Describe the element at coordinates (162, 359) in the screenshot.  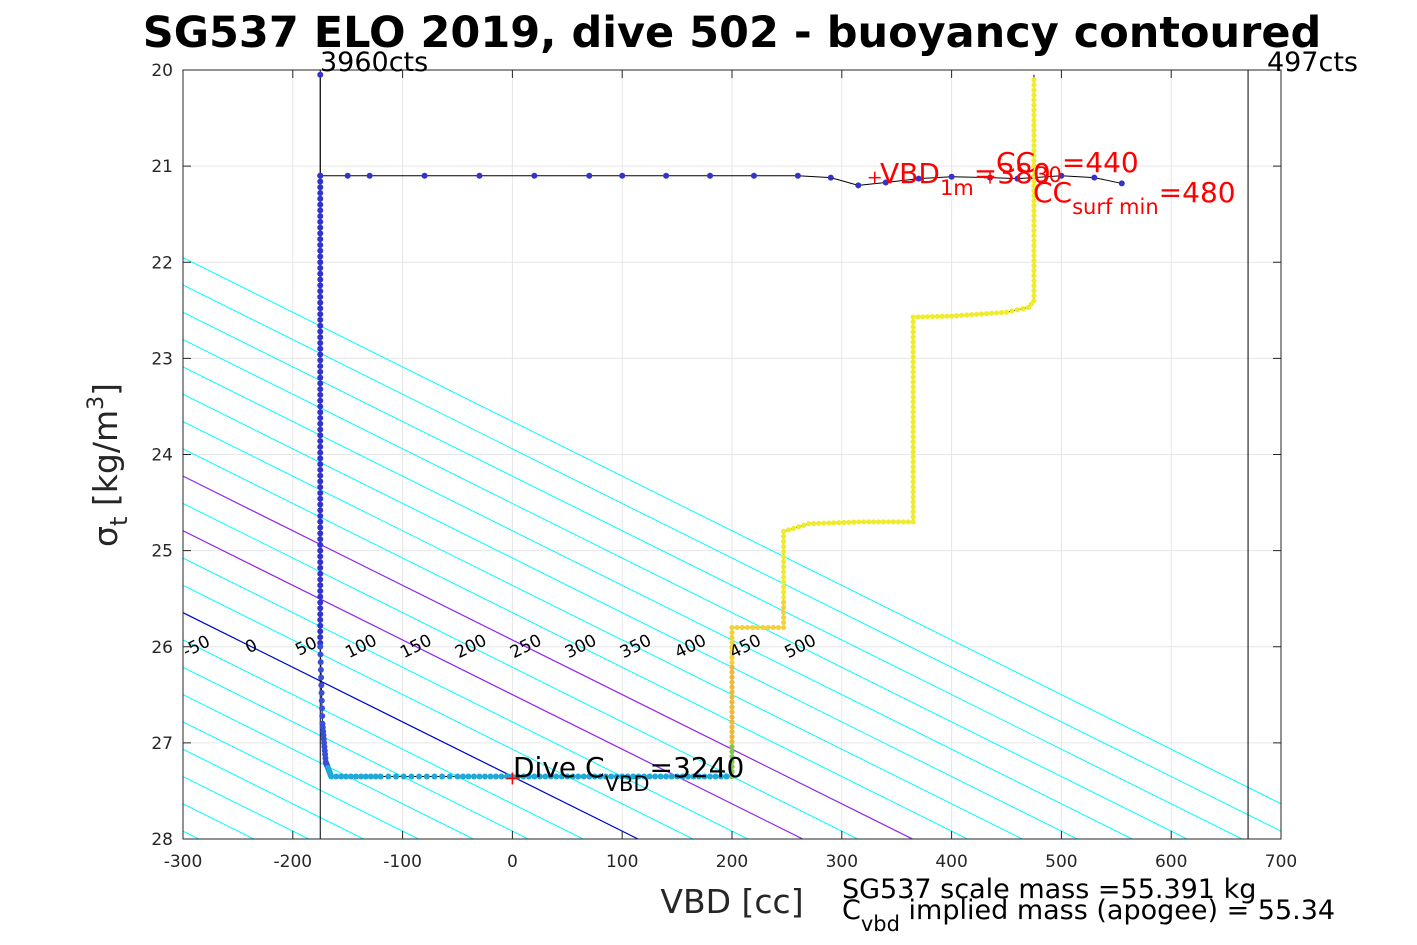
I see `y-tick-label: 23` at that location.